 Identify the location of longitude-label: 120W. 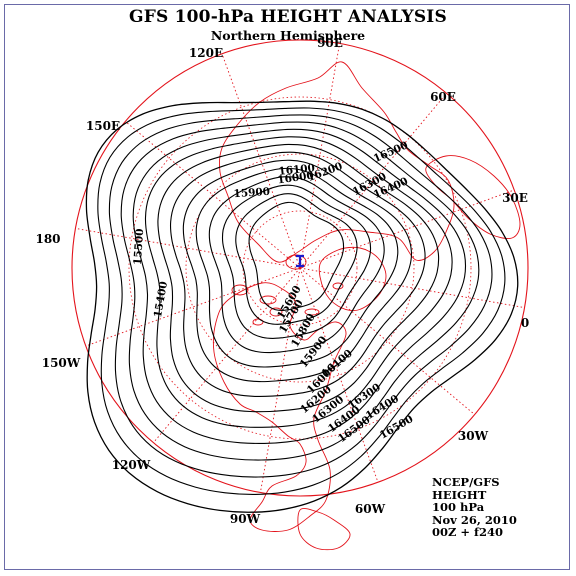
(131, 465).